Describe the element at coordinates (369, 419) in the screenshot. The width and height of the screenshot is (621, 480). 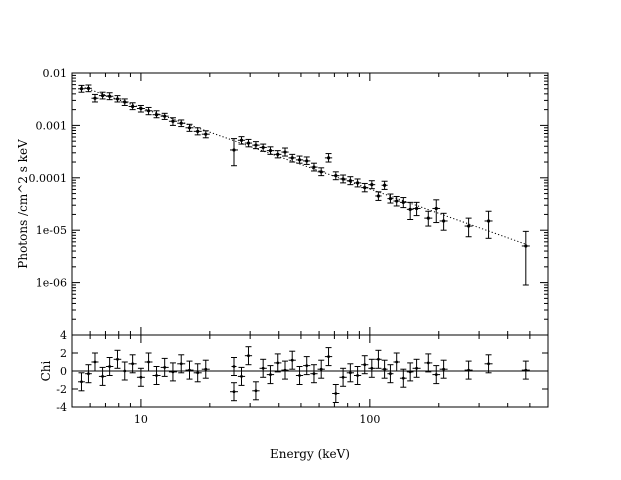
I see `x-tick-label: 100` at that location.